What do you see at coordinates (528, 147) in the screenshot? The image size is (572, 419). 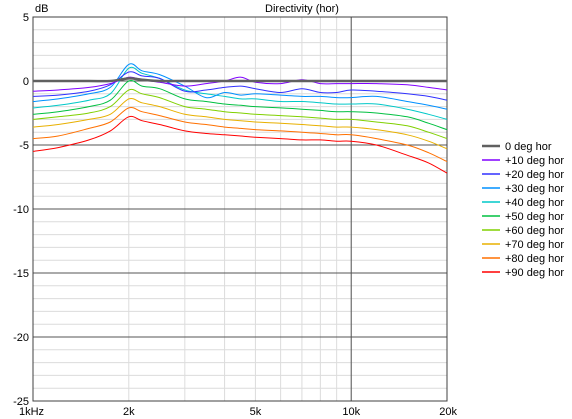 I see `legend-label: 0 deg hor` at bounding box center [528, 147].